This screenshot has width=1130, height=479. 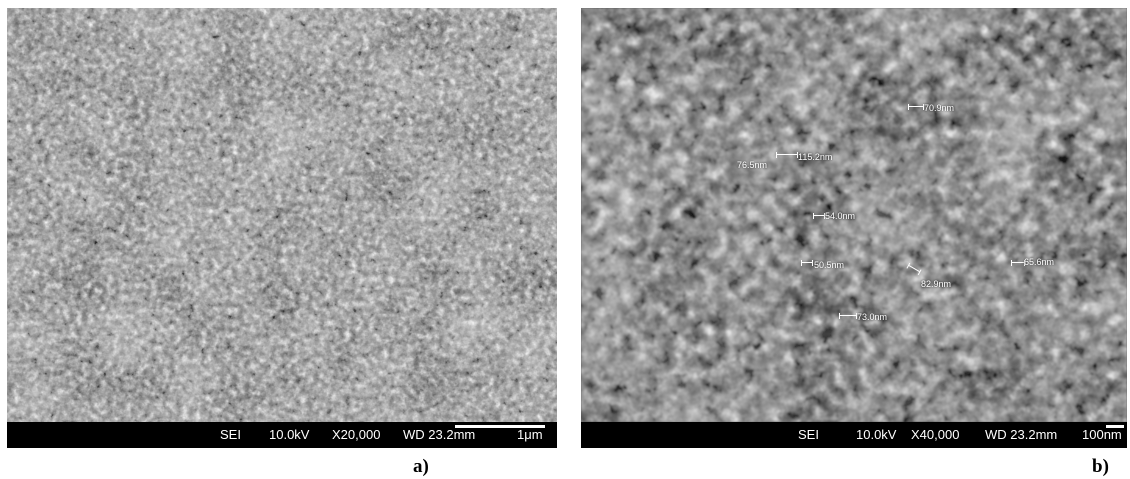 What do you see at coordinates (289, 434) in the screenshot?
I see `voltage-label-a: 10.0kV` at bounding box center [289, 434].